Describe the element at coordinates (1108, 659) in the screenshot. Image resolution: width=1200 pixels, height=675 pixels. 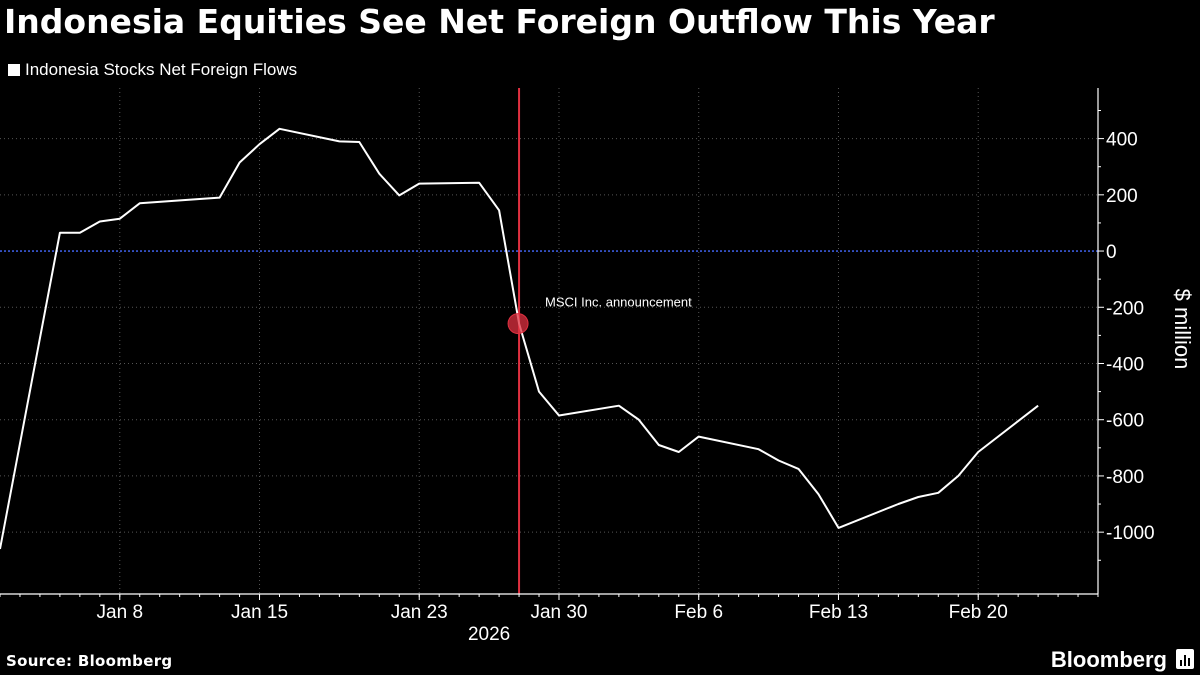
I see `brand-logo: Bloomberg` at that location.